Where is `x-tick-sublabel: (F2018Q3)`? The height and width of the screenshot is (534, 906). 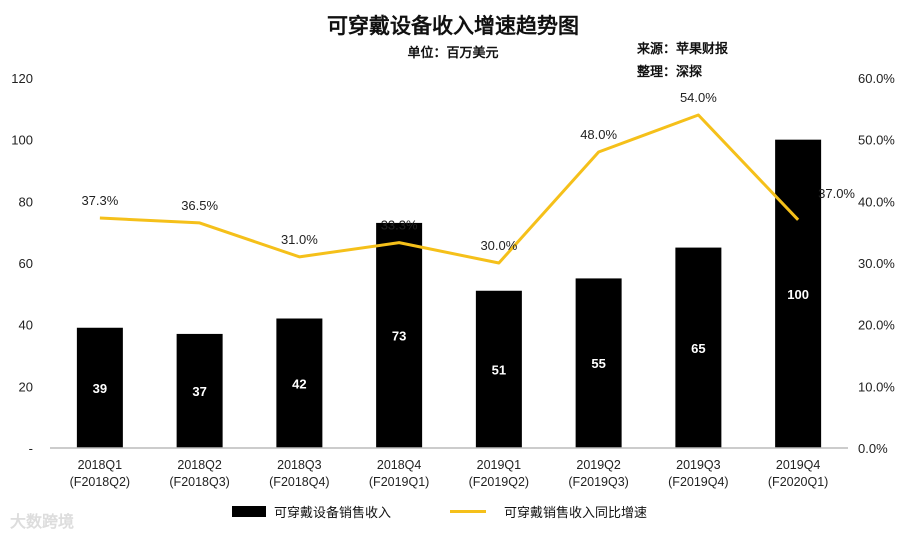
x-tick-sublabel: (F2018Q3) is located at coordinates (199, 482).